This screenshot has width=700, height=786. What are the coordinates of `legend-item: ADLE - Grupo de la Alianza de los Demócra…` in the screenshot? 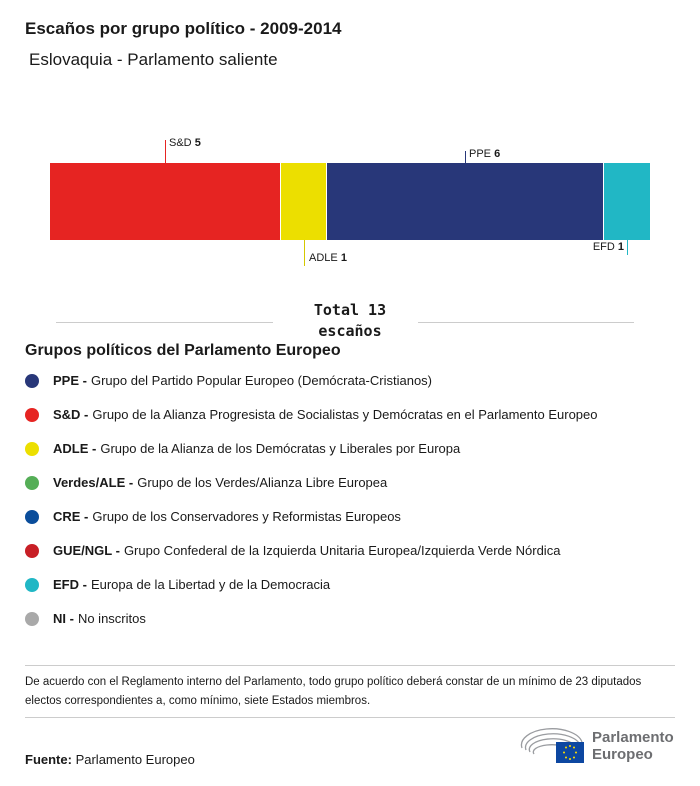 It's located at (242, 448).